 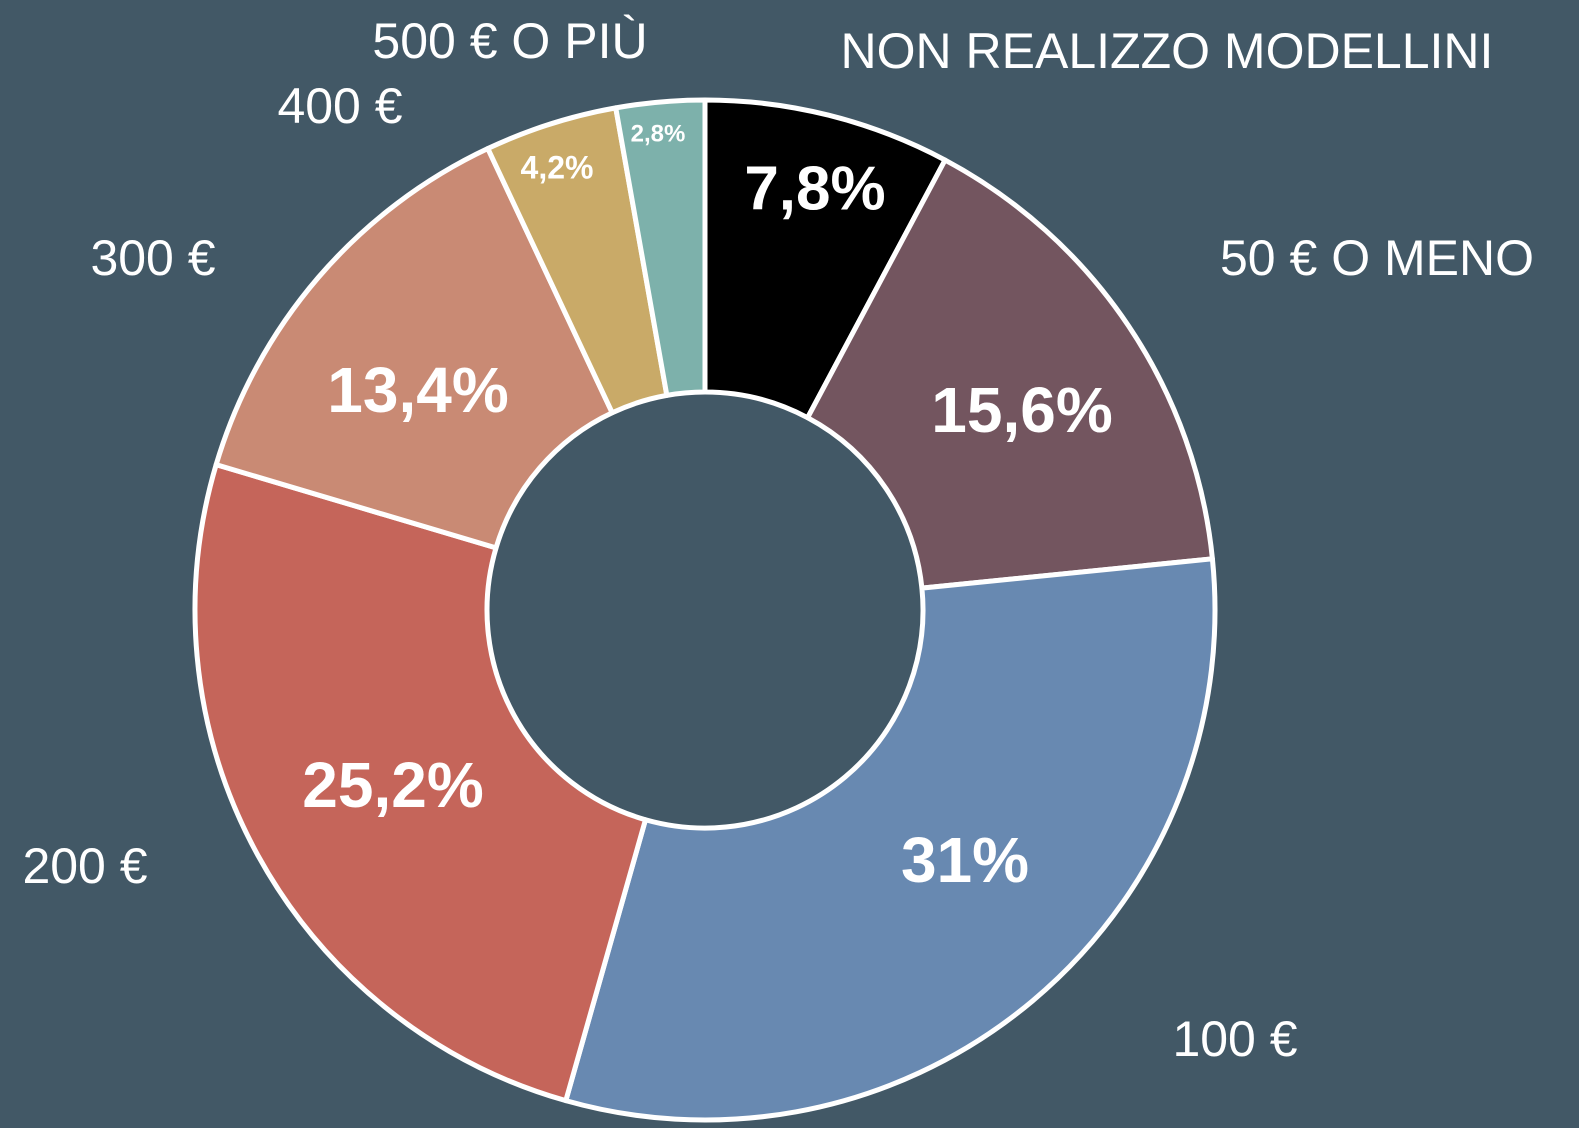 What do you see at coordinates (1234, 1039) in the screenshot?
I see `category-label: 100 €` at bounding box center [1234, 1039].